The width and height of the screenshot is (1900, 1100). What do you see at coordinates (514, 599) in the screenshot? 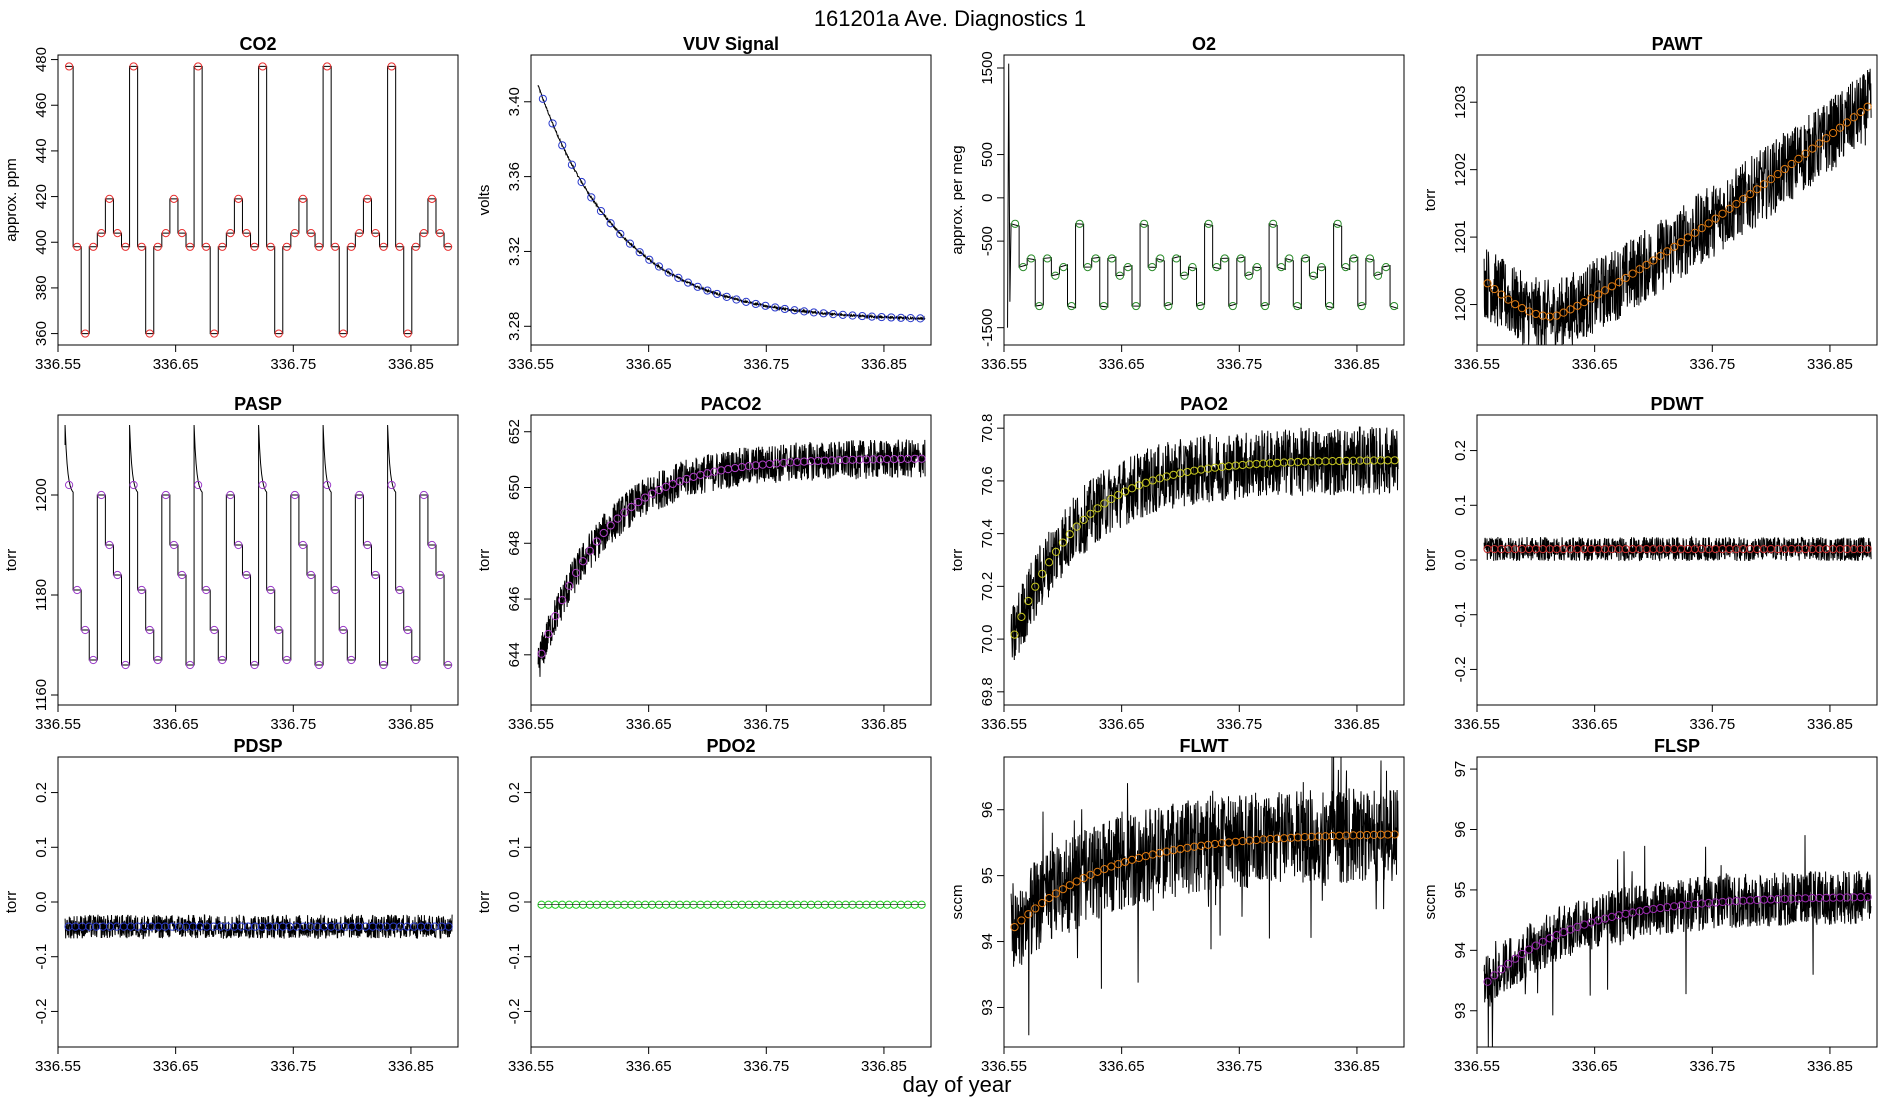
I see `y-tick-label: 646` at bounding box center [514, 599].